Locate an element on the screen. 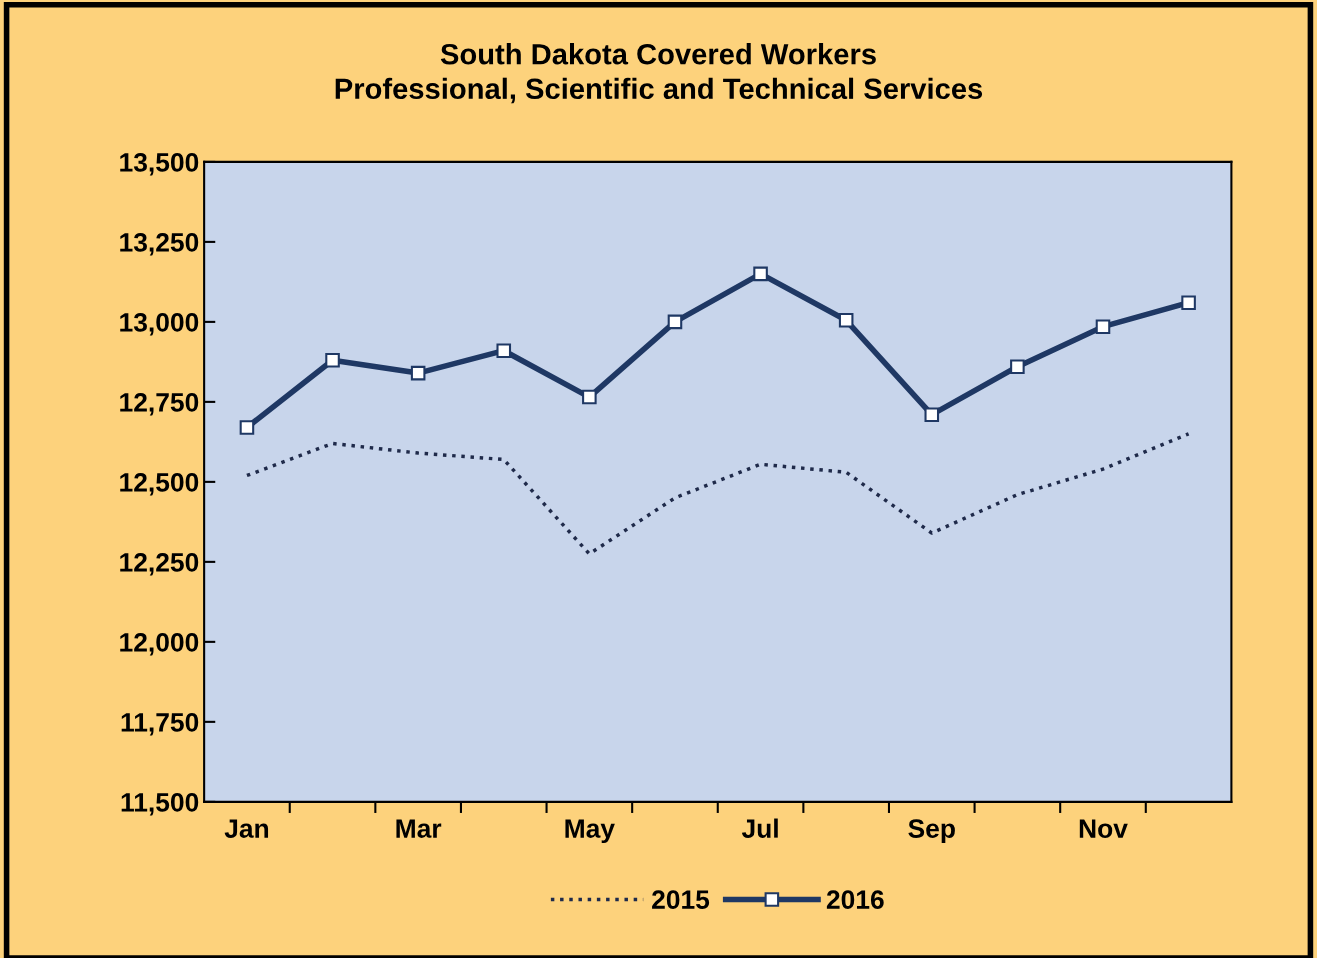 This screenshot has height=958, width=1317. y-tick-label: 12,000 is located at coordinates (159, 644).